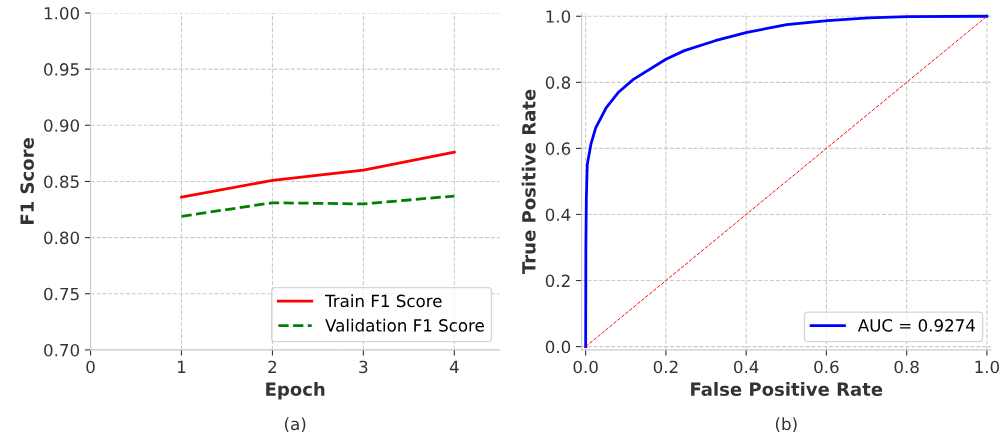 This screenshot has width=1006, height=432. What do you see at coordinates (272, 366) in the screenshot?
I see `x-tick-label: 2` at bounding box center [272, 366].